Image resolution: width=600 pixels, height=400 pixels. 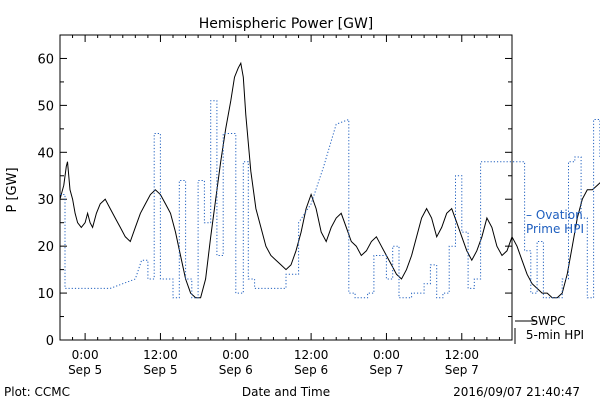 I want to click on swpc-legend-line2: 5-min HPI, so click(x=555, y=335).